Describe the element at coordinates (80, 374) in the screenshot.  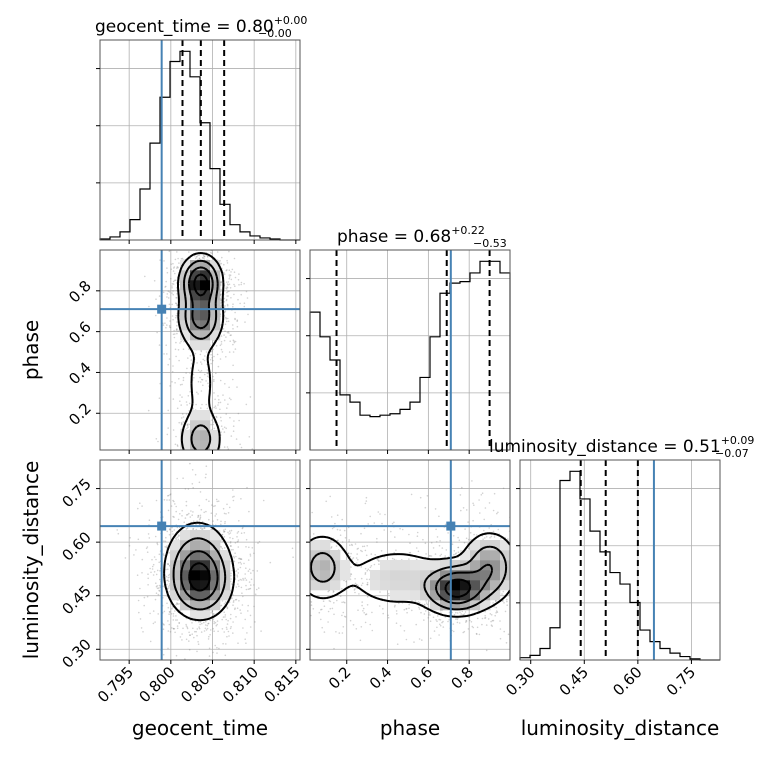
I see `y-tick-label-phase: 0.4` at that location.